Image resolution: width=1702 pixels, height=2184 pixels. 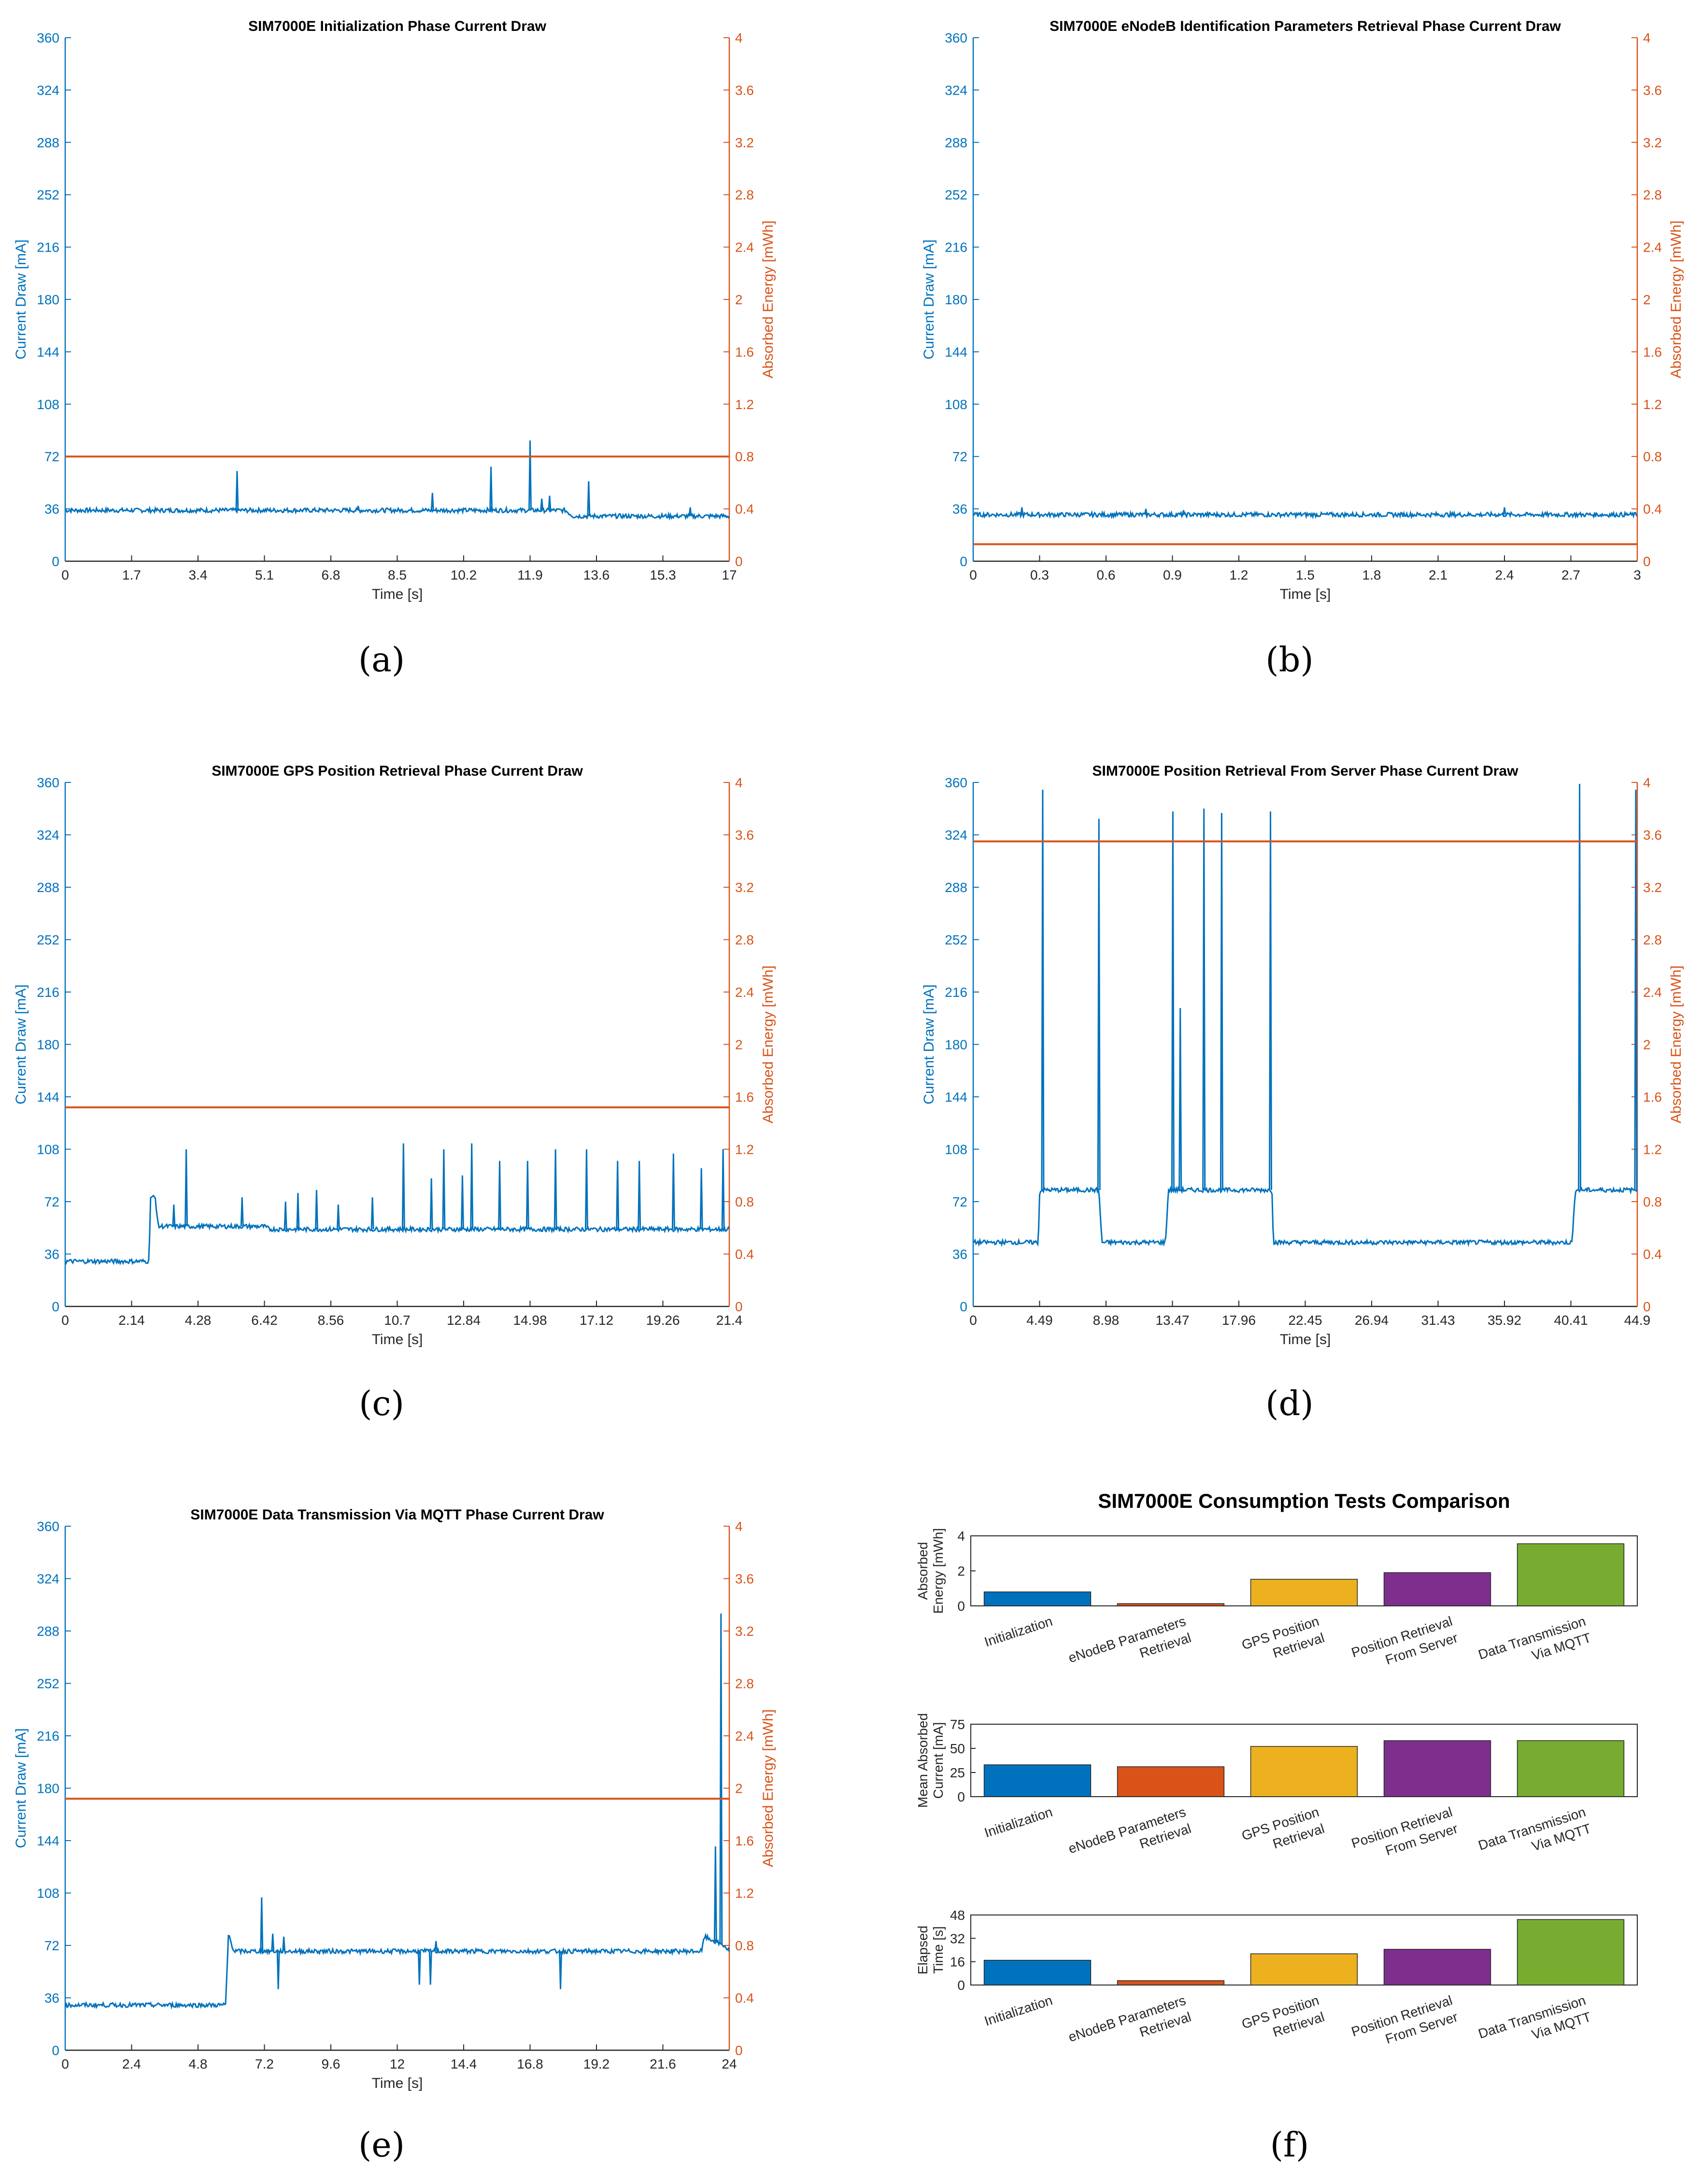 What do you see at coordinates (961, 1537) in the screenshot?
I see `y-tick-label: 4` at bounding box center [961, 1537].